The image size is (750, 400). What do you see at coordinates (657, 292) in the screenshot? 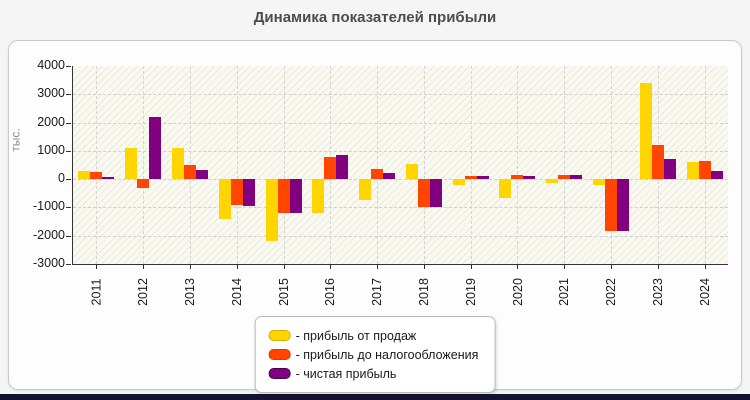
I see `x-axis-label-2023: 2023` at bounding box center [657, 292].